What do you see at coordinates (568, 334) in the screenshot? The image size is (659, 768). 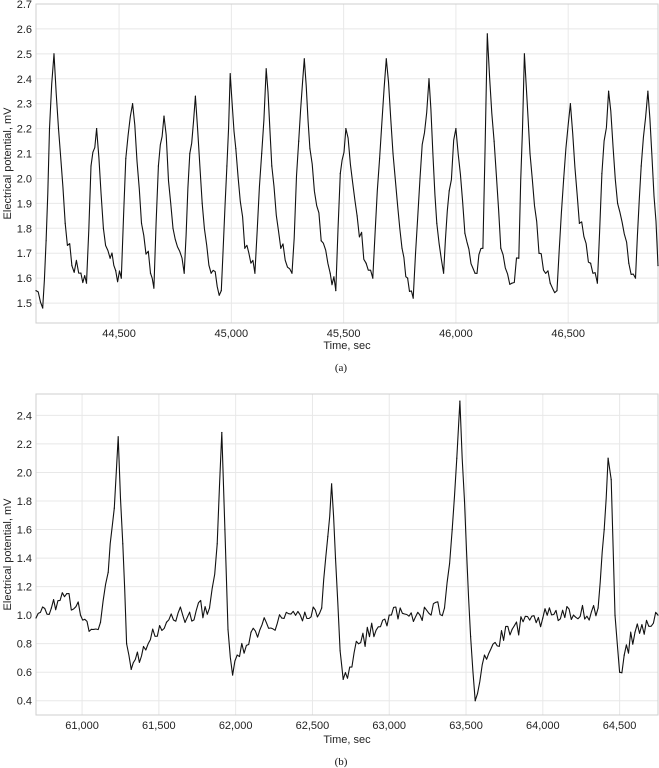 I see `x-tick-label: 46,500` at bounding box center [568, 334].